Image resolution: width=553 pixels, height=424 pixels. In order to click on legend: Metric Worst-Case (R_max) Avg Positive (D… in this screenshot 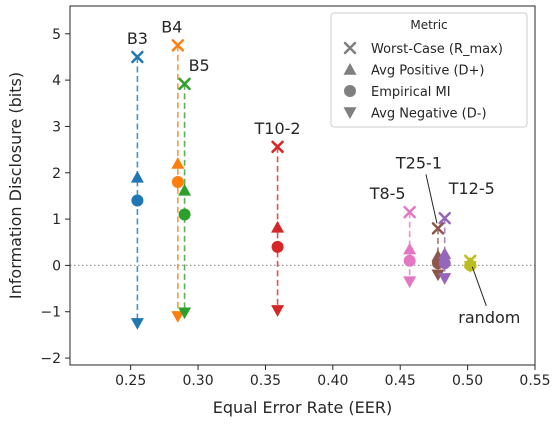, I will do `click(429, 70)`.